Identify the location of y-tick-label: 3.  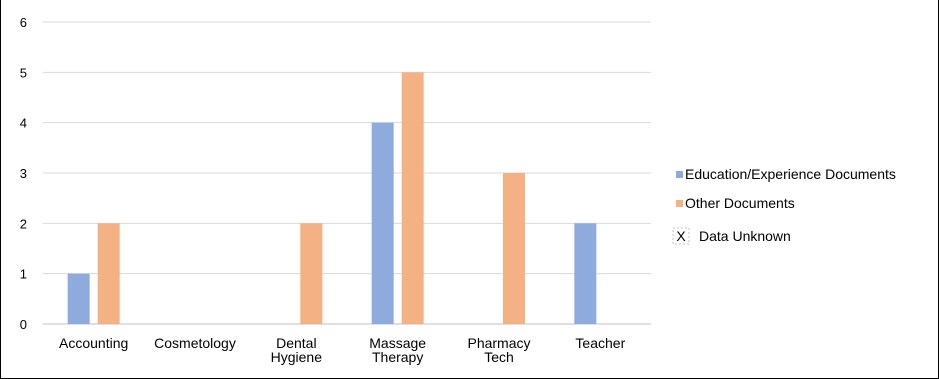
(23, 173).